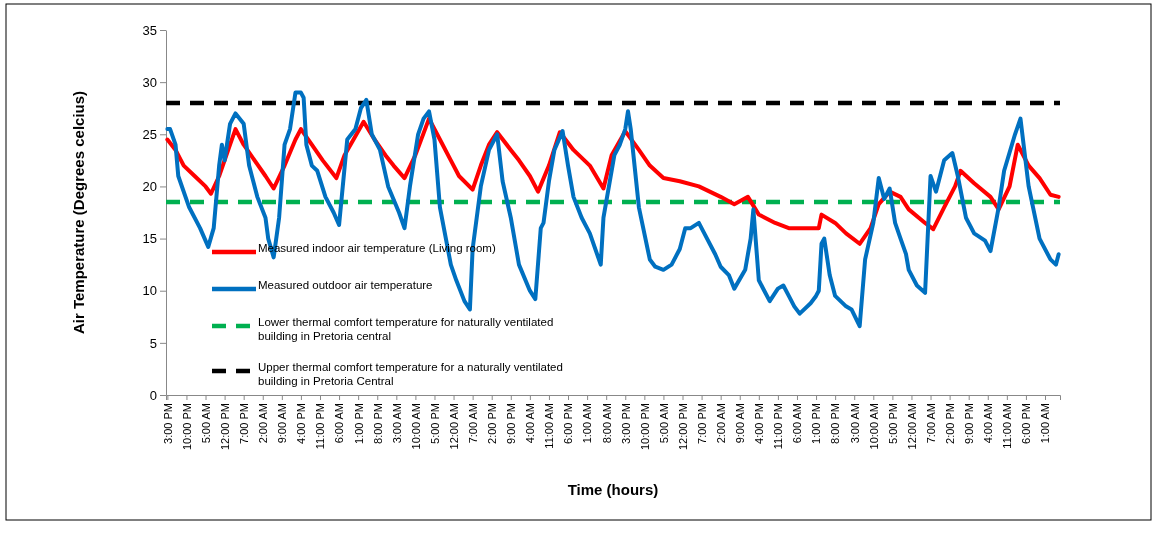 This screenshot has height=536, width=1157. I want to click on y-tick-label: 0, so click(153, 395).